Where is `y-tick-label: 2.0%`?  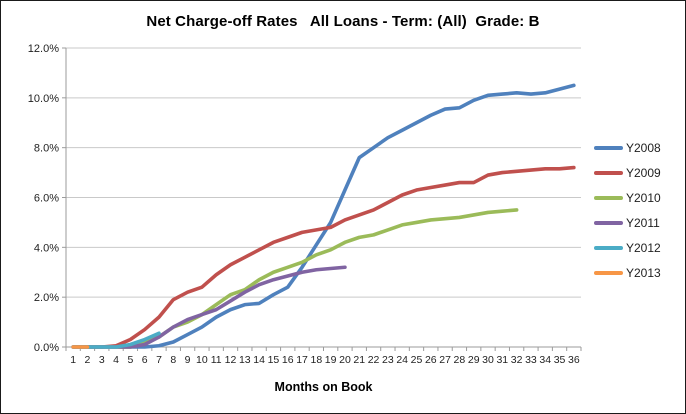
y-tick-label: 2.0% is located at coordinates (46, 298).